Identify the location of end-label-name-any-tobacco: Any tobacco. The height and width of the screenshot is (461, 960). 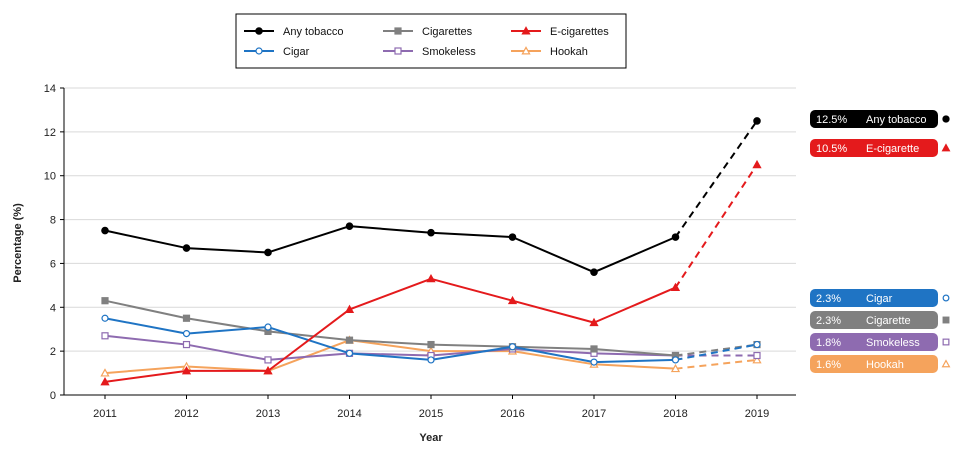
(896, 120).